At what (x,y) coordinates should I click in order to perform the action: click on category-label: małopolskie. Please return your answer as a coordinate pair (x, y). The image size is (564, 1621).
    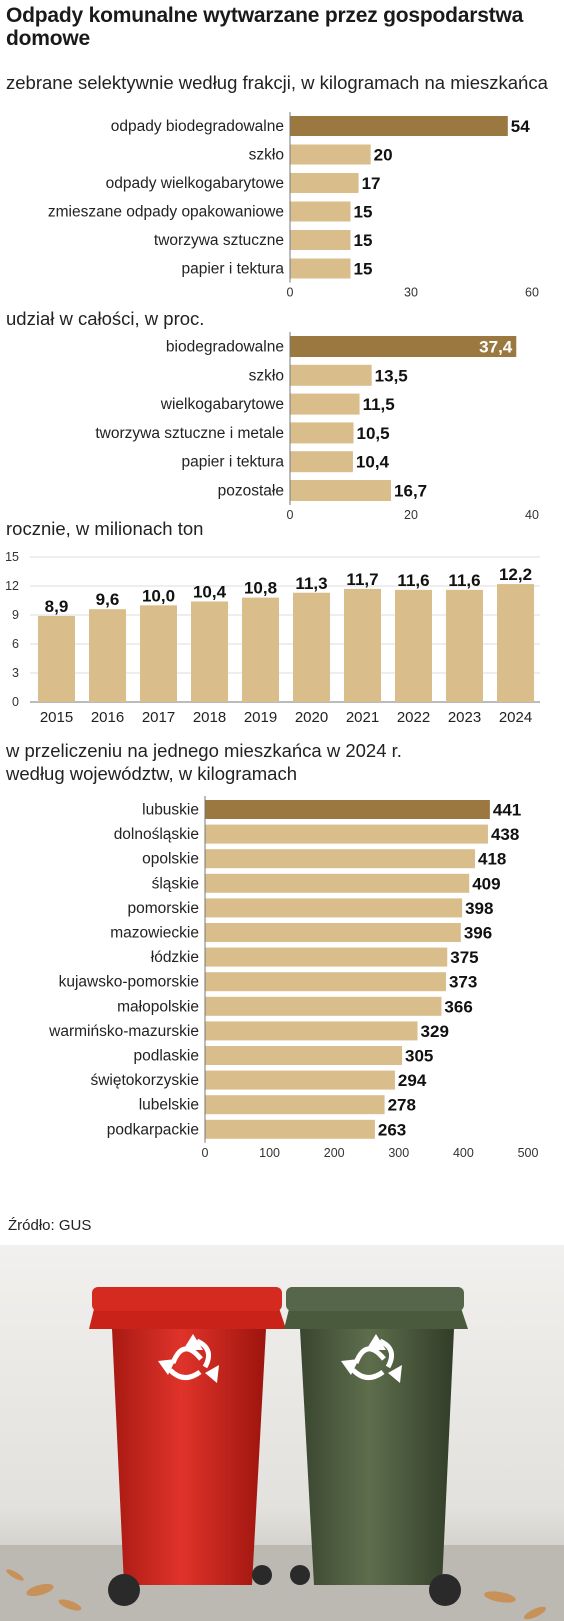
    Looking at the image, I should click on (158, 1006).